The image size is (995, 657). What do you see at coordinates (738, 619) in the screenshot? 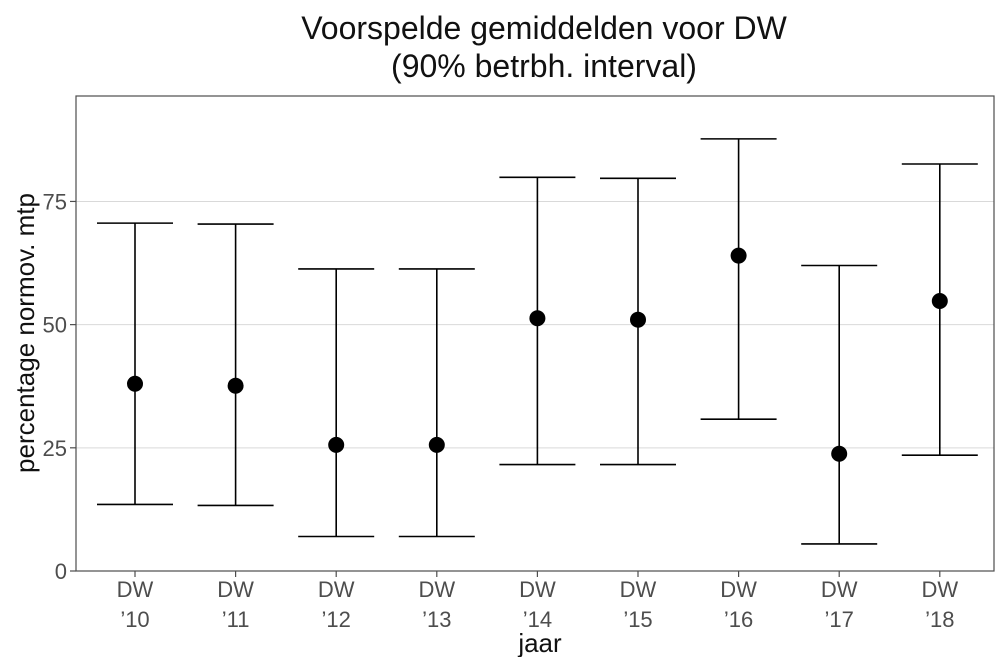
I see `x-tick-label: ’16` at bounding box center [738, 619].